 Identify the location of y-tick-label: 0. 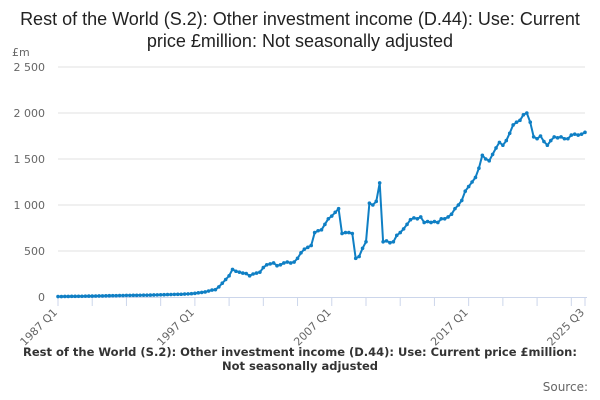
(41, 297).